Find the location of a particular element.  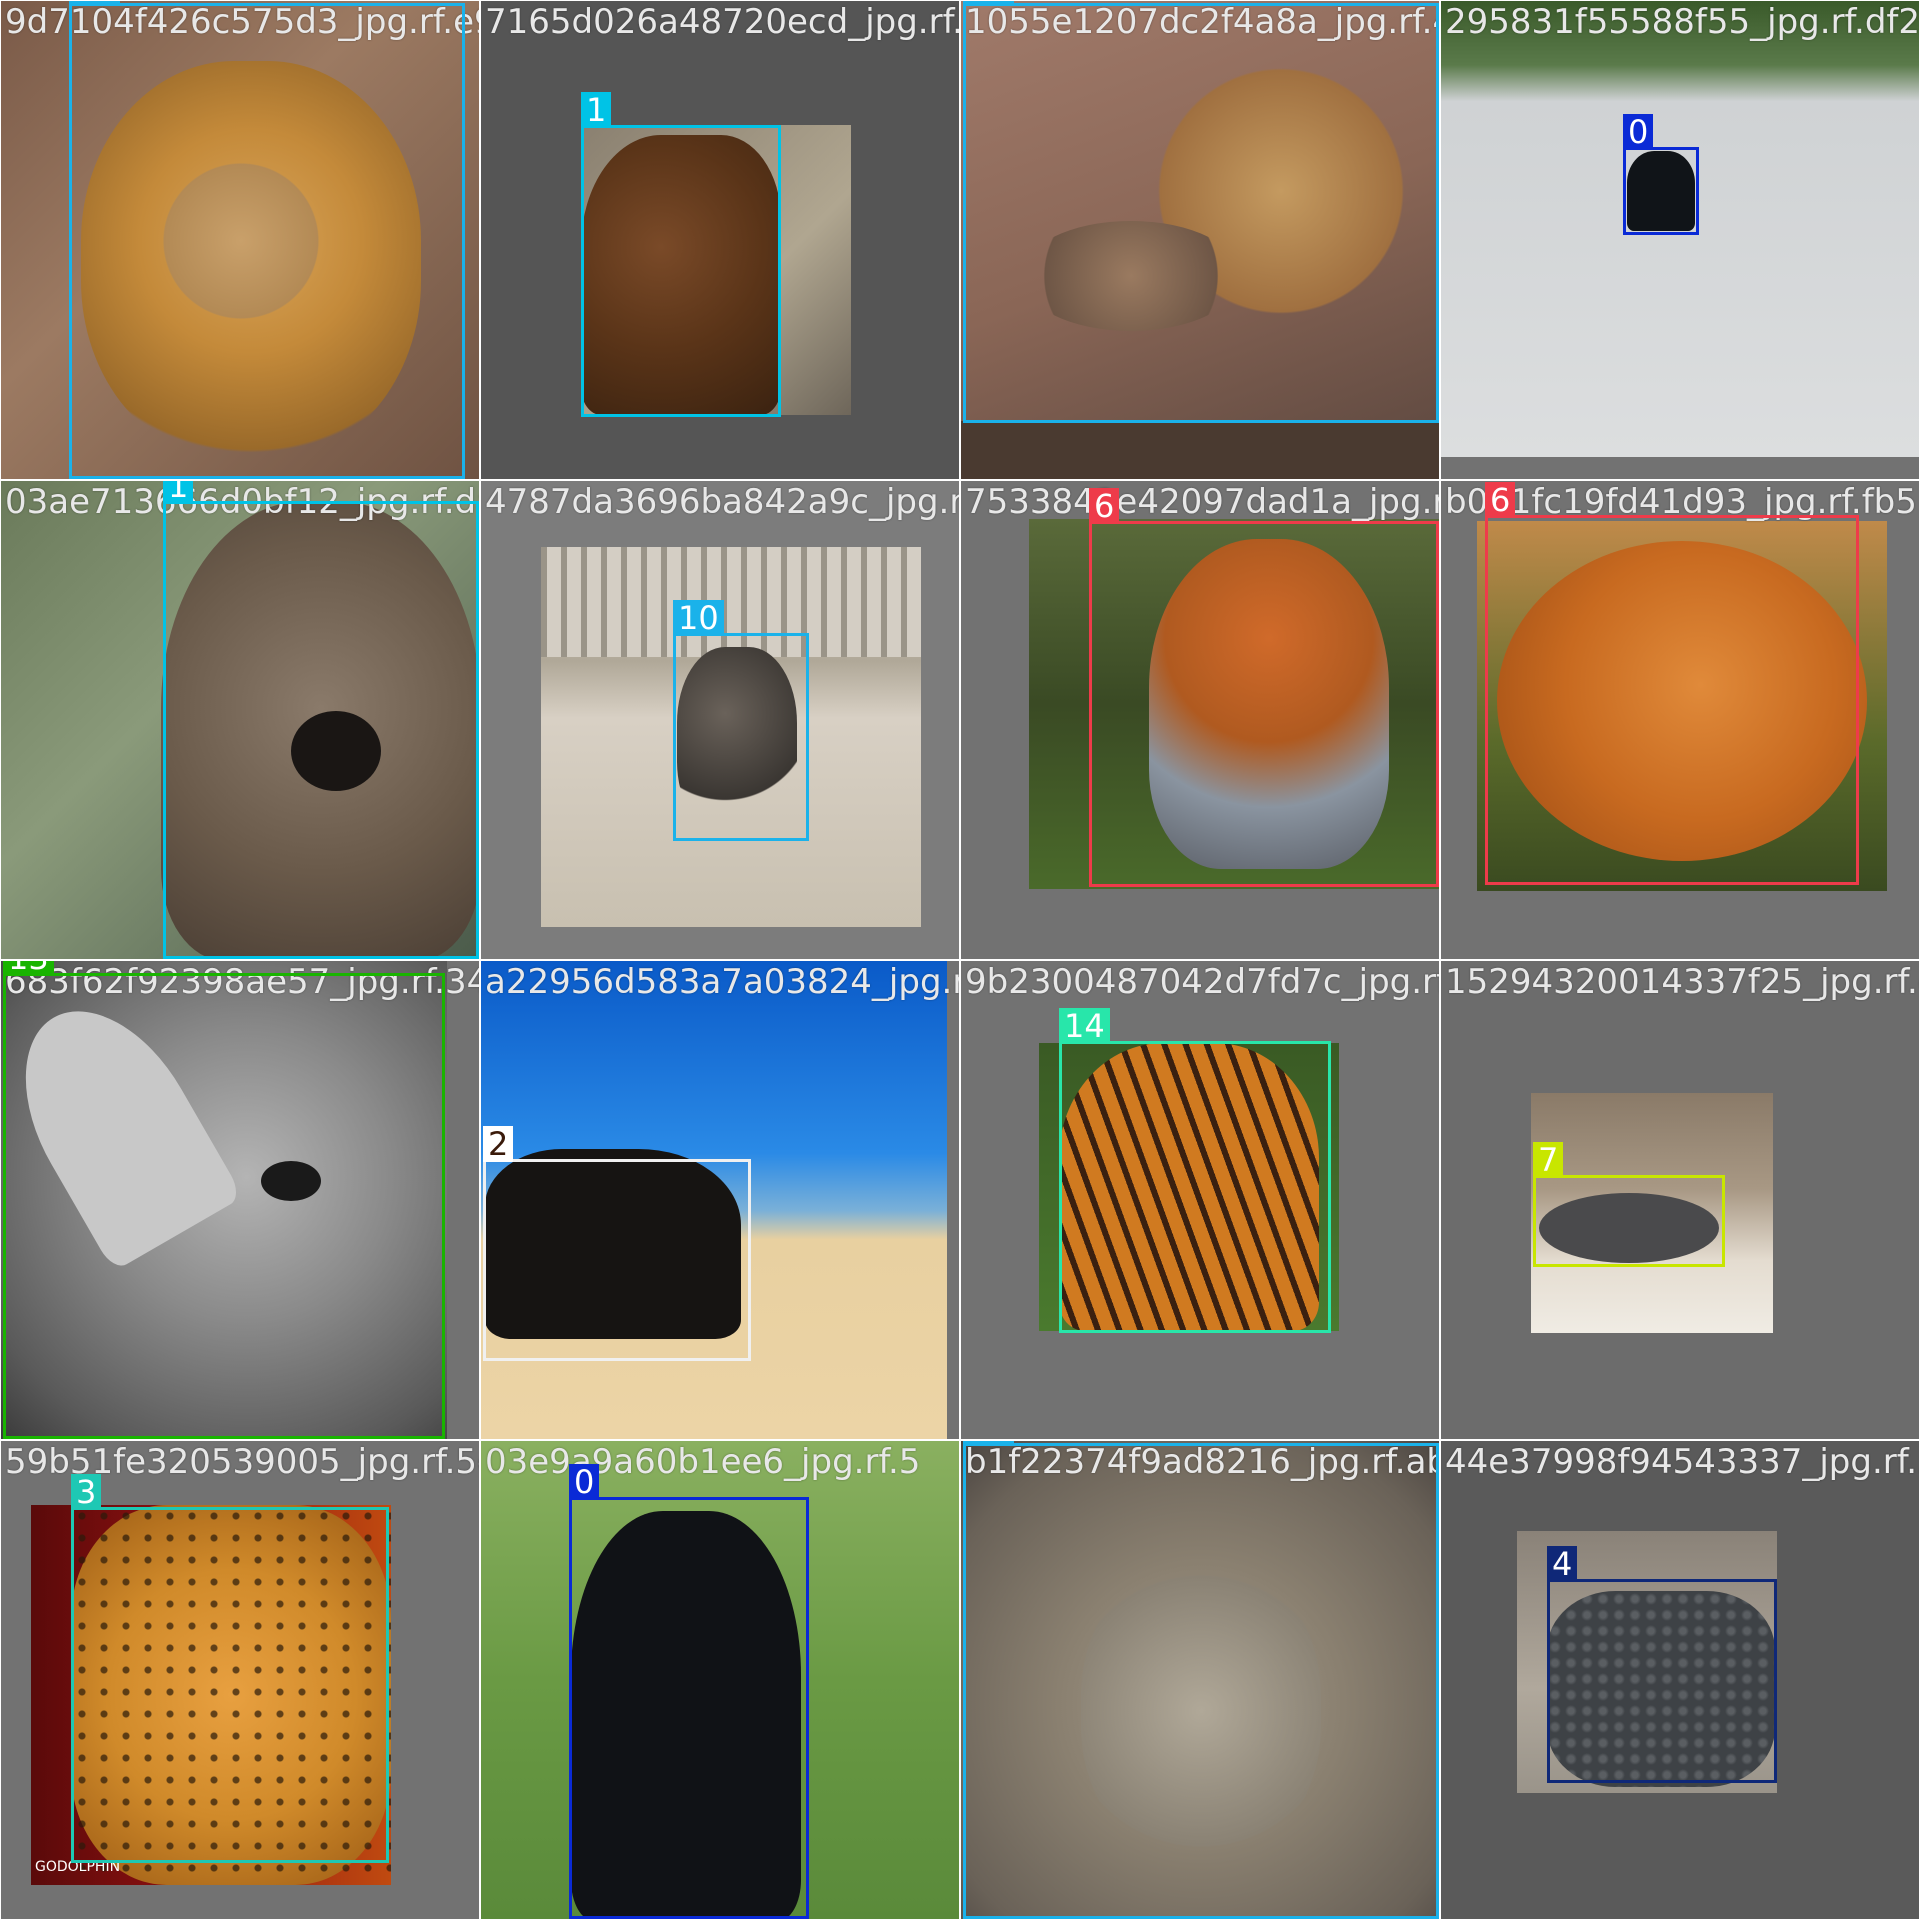

class-label: 14 is located at coordinates (1084, 1026).